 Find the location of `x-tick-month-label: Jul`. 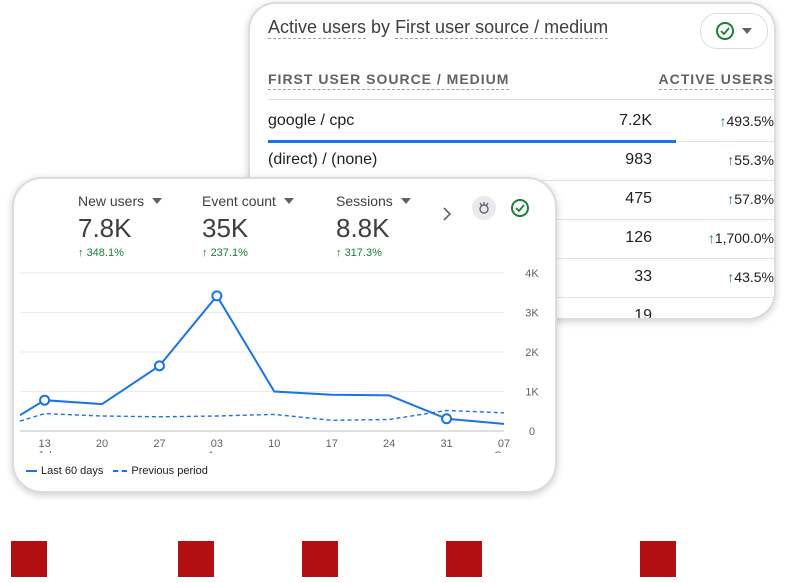

x-tick-month-label: Jul is located at coordinates (45, 451).